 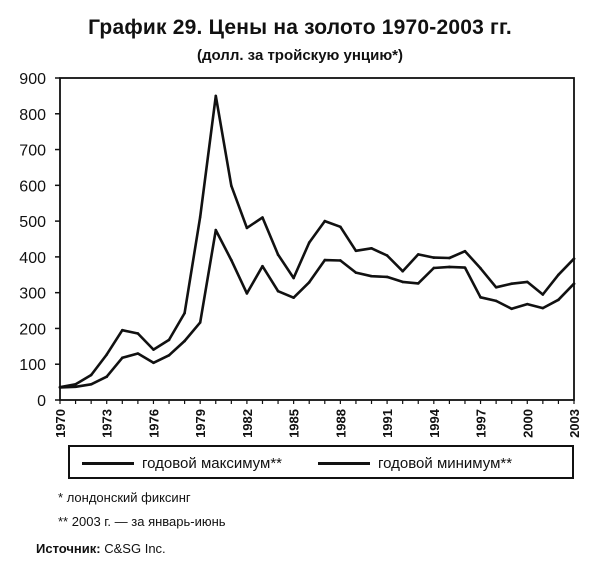 I want to click on legend-item-max: годовой максимум**, so click(x=182, y=463).